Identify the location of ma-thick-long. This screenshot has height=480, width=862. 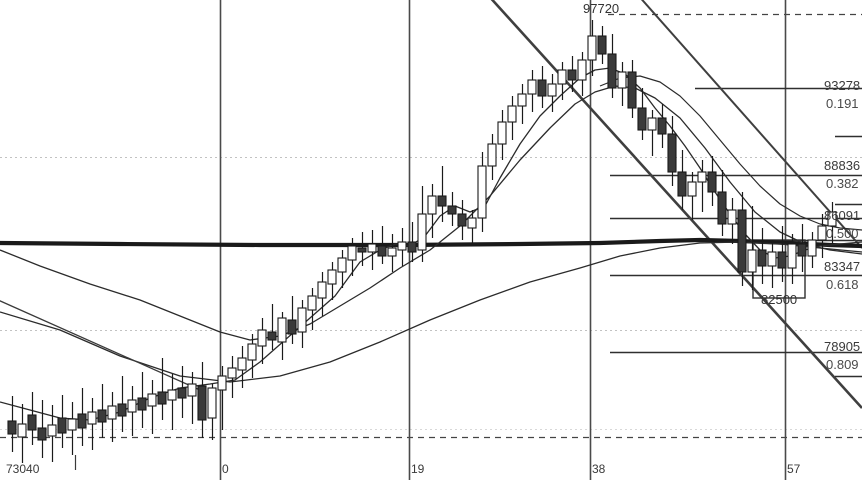
(431, 243).